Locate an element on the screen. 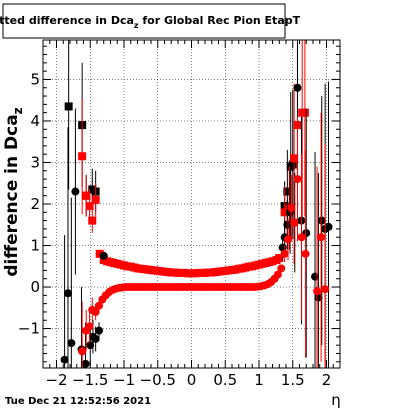 This screenshot has width=400, height=409. y-tick-label: −1 is located at coordinates (29, 329).